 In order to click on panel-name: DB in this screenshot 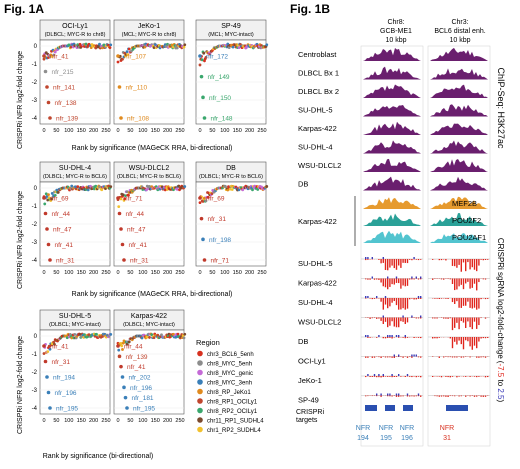, I will do `click(231, 168)`.